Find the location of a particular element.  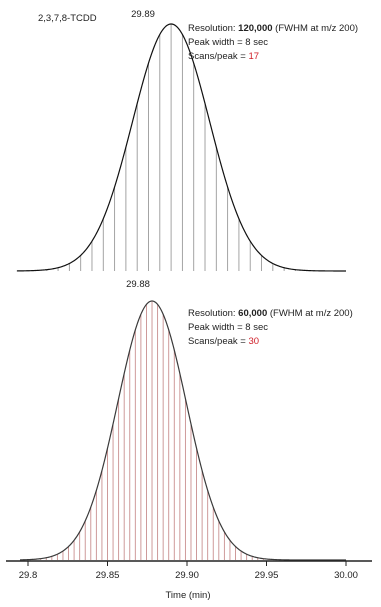

top-peak-label: 29.89 is located at coordinates (143, 14).